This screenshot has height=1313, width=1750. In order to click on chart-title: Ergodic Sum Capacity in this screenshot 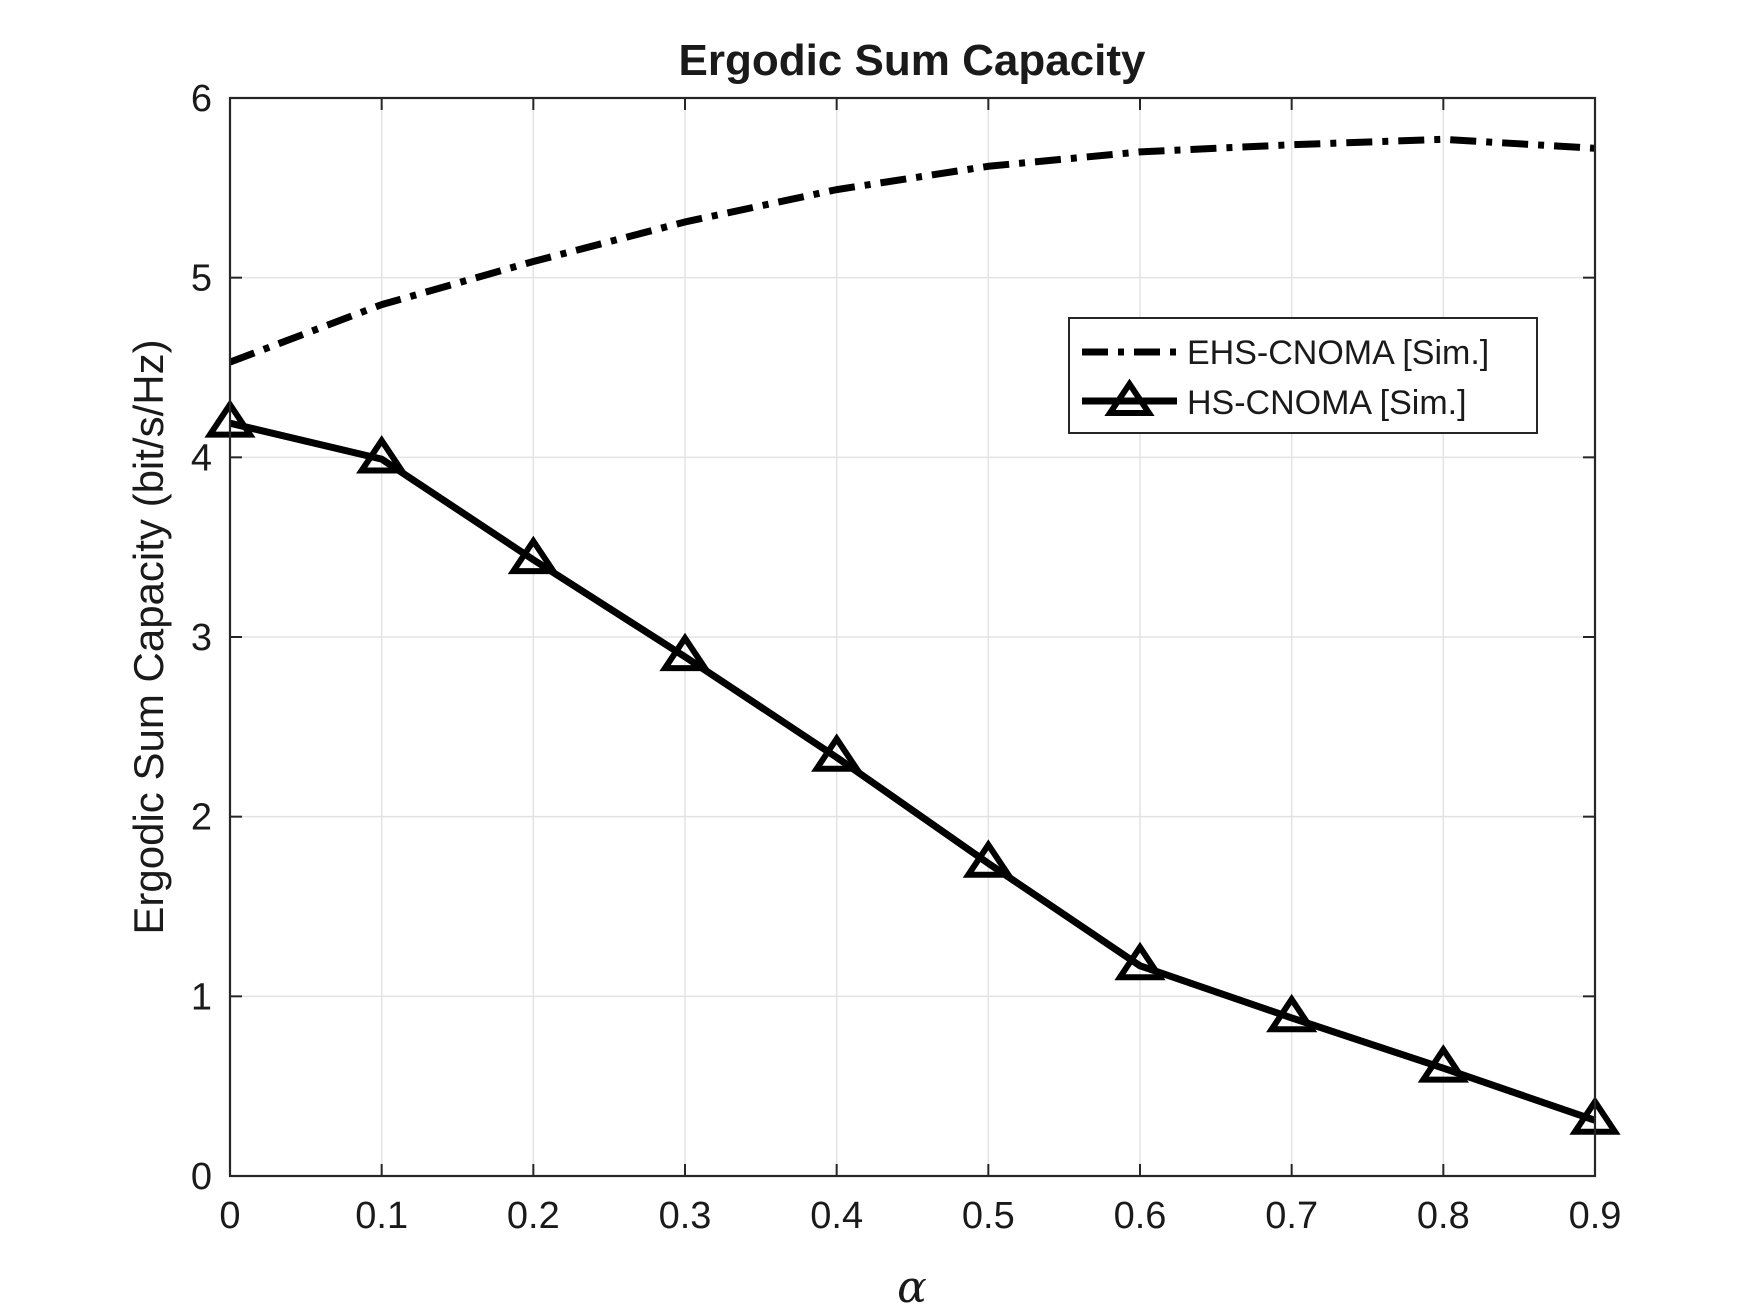, I will do `click(912, 60)`.